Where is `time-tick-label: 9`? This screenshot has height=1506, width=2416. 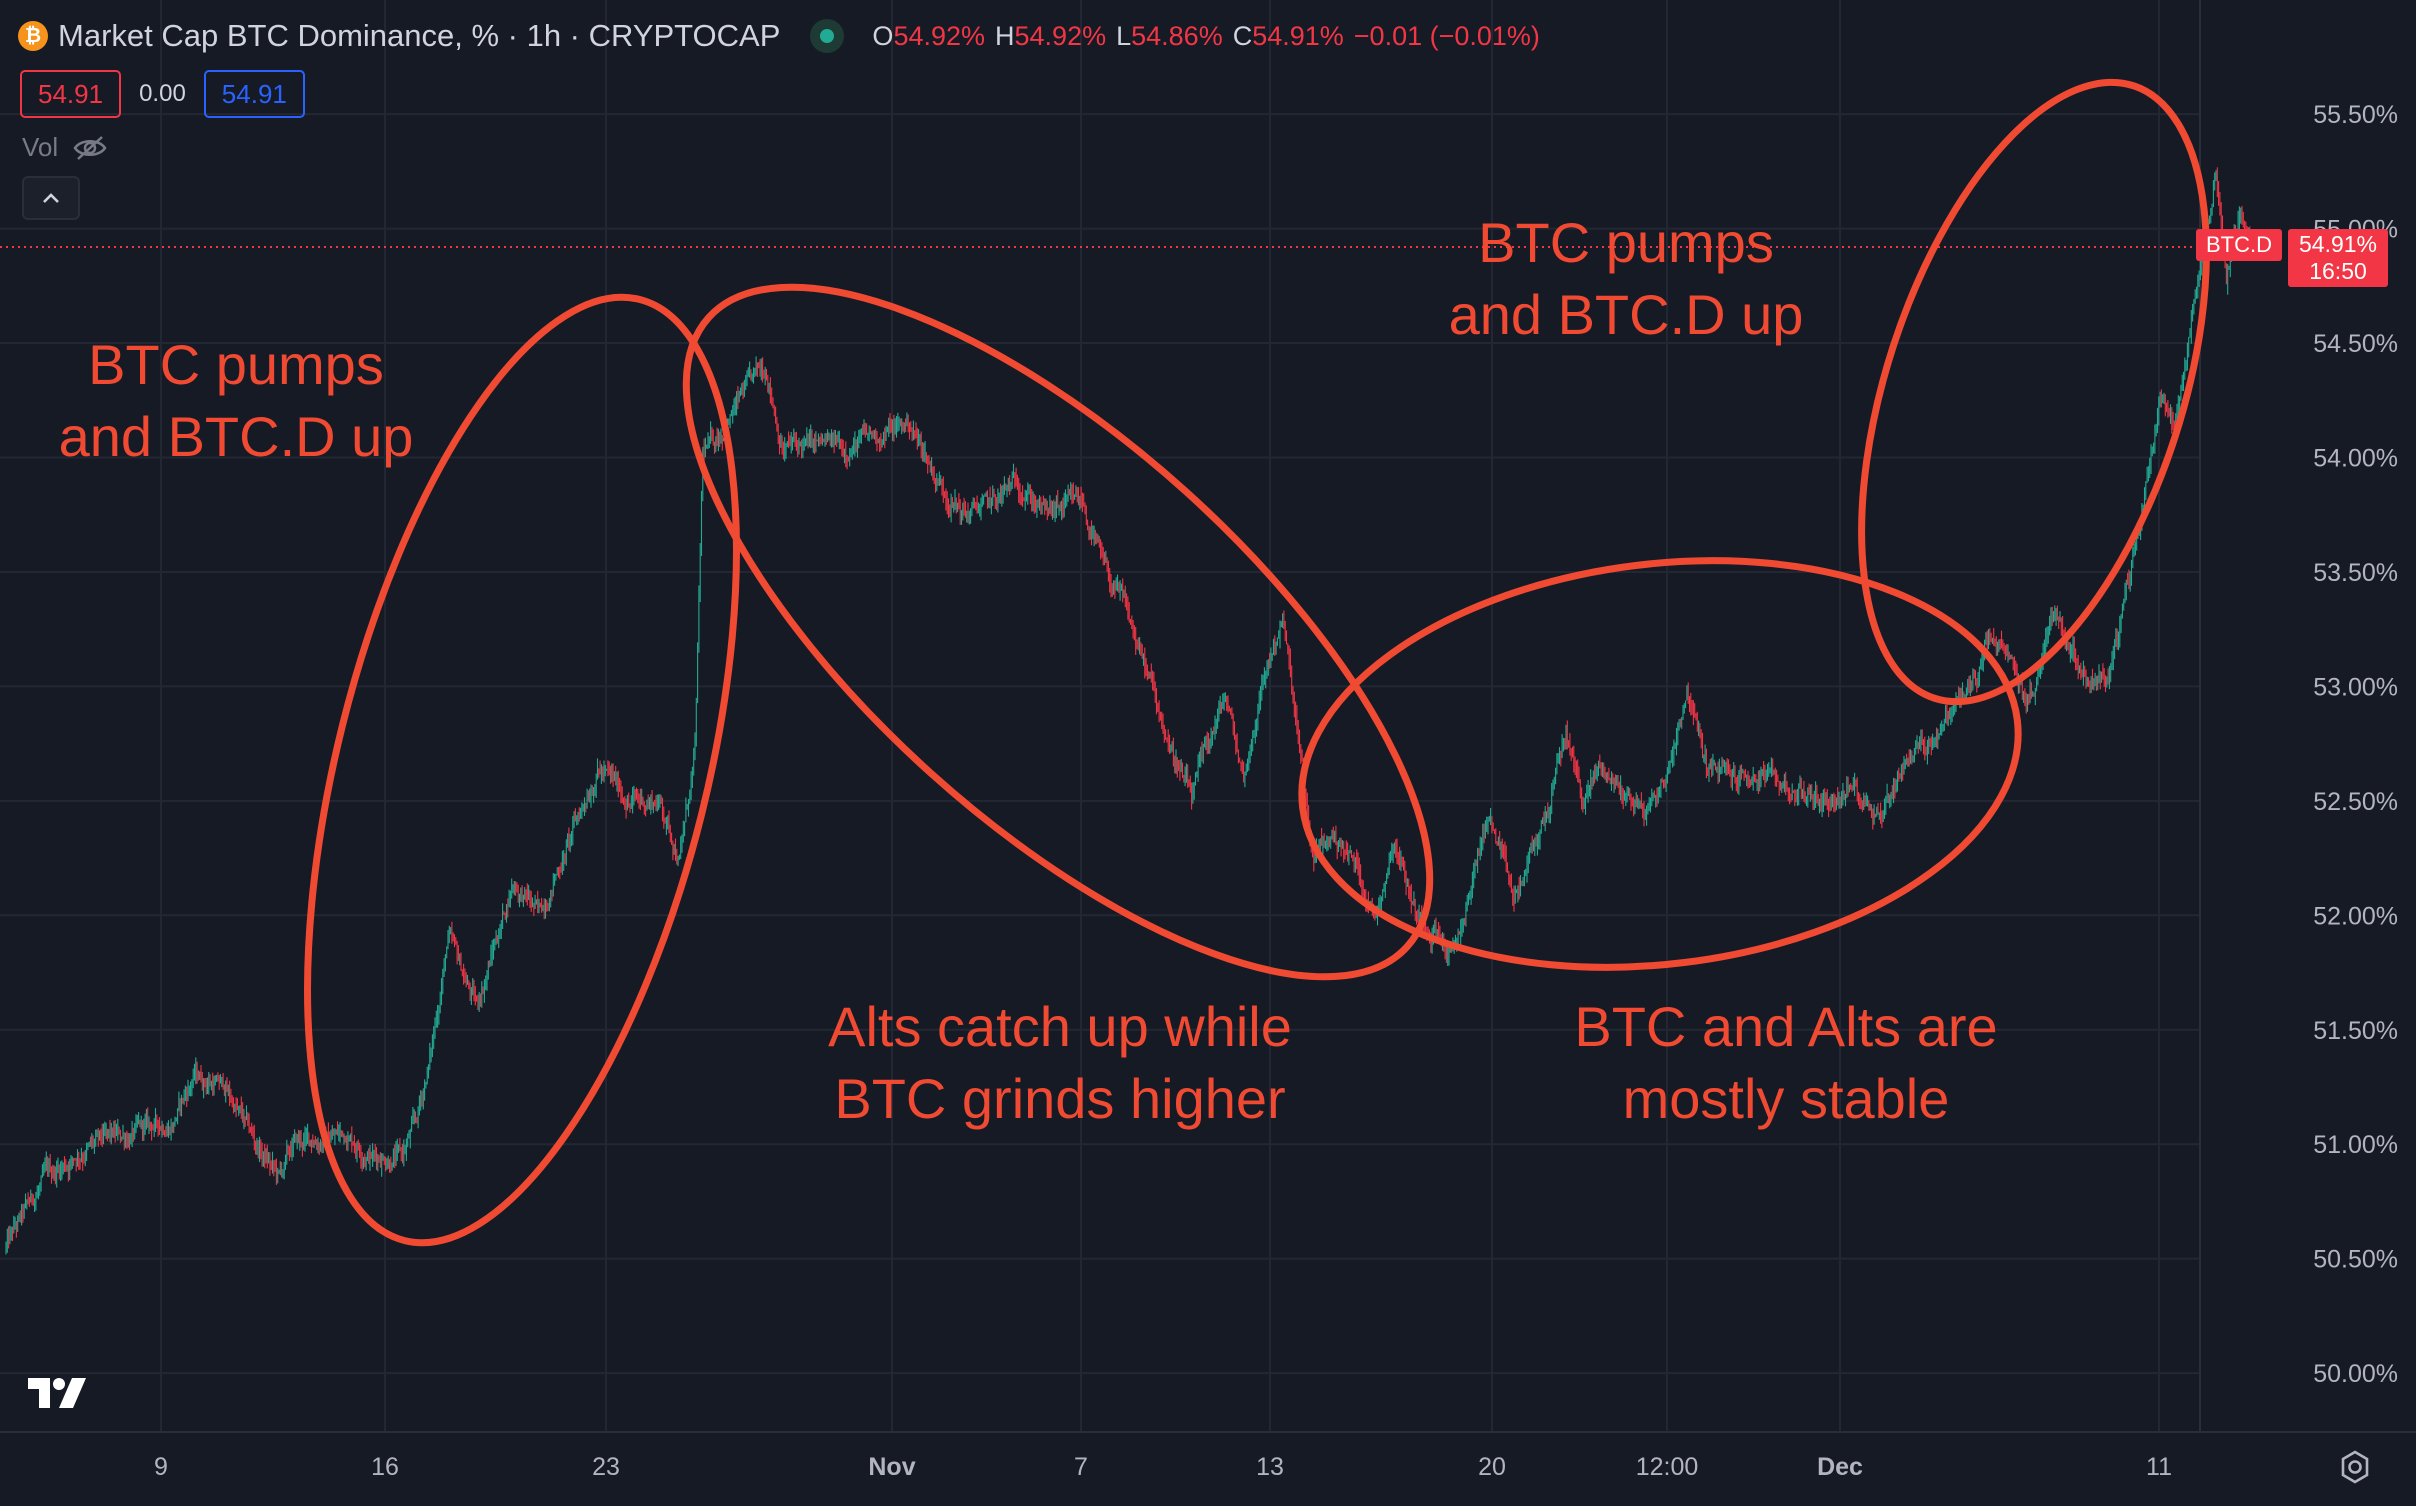
time-tick-label: 9 is located at coordinates (161, 1467).